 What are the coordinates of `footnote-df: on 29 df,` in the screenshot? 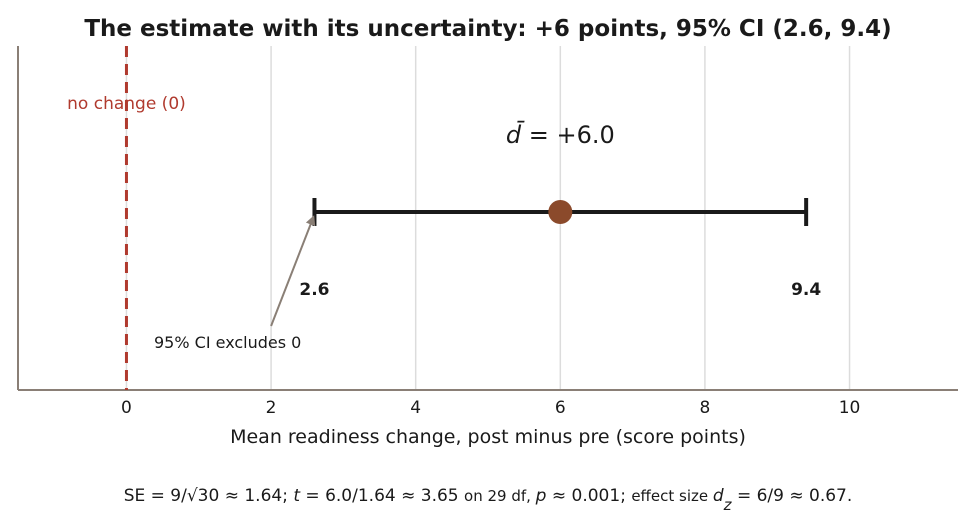 It's located at (500, 496).